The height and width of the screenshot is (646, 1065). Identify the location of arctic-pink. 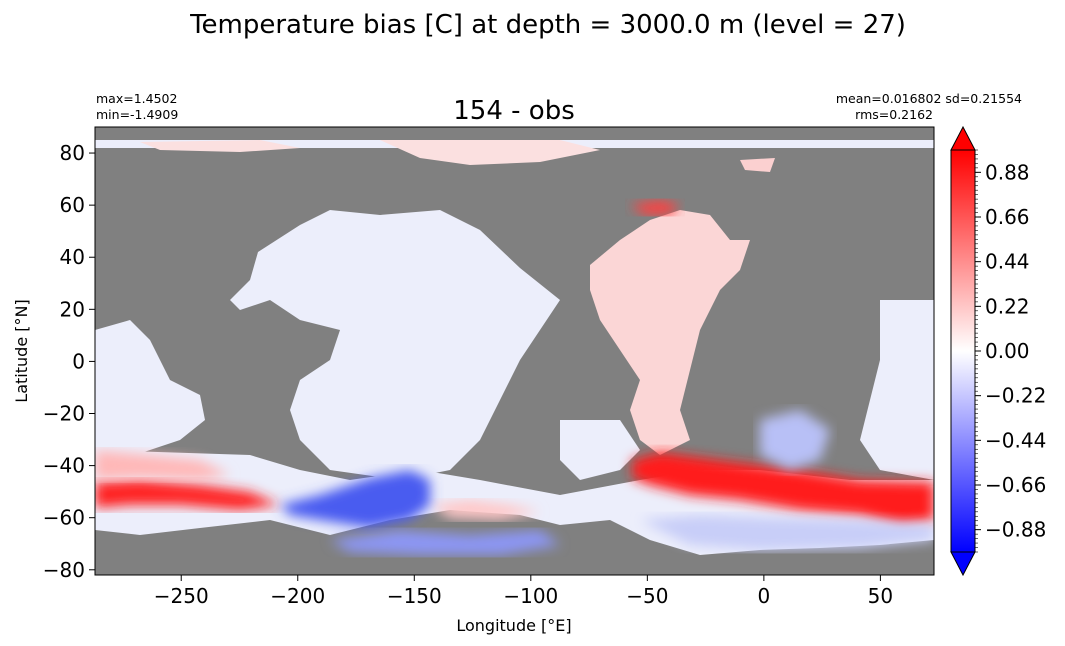
(220, 146).